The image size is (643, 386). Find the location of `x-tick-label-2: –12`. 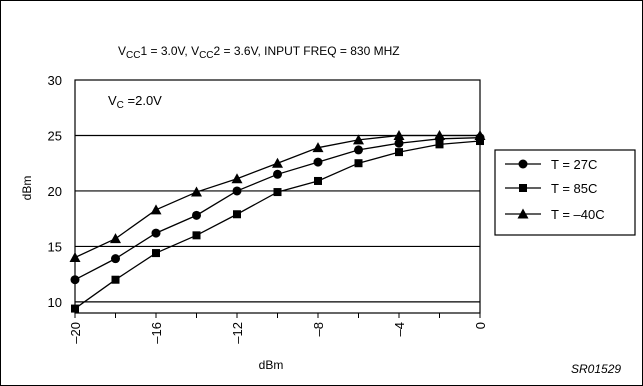

x-tick-label-2: –12 is located at coordinates (237, 333).